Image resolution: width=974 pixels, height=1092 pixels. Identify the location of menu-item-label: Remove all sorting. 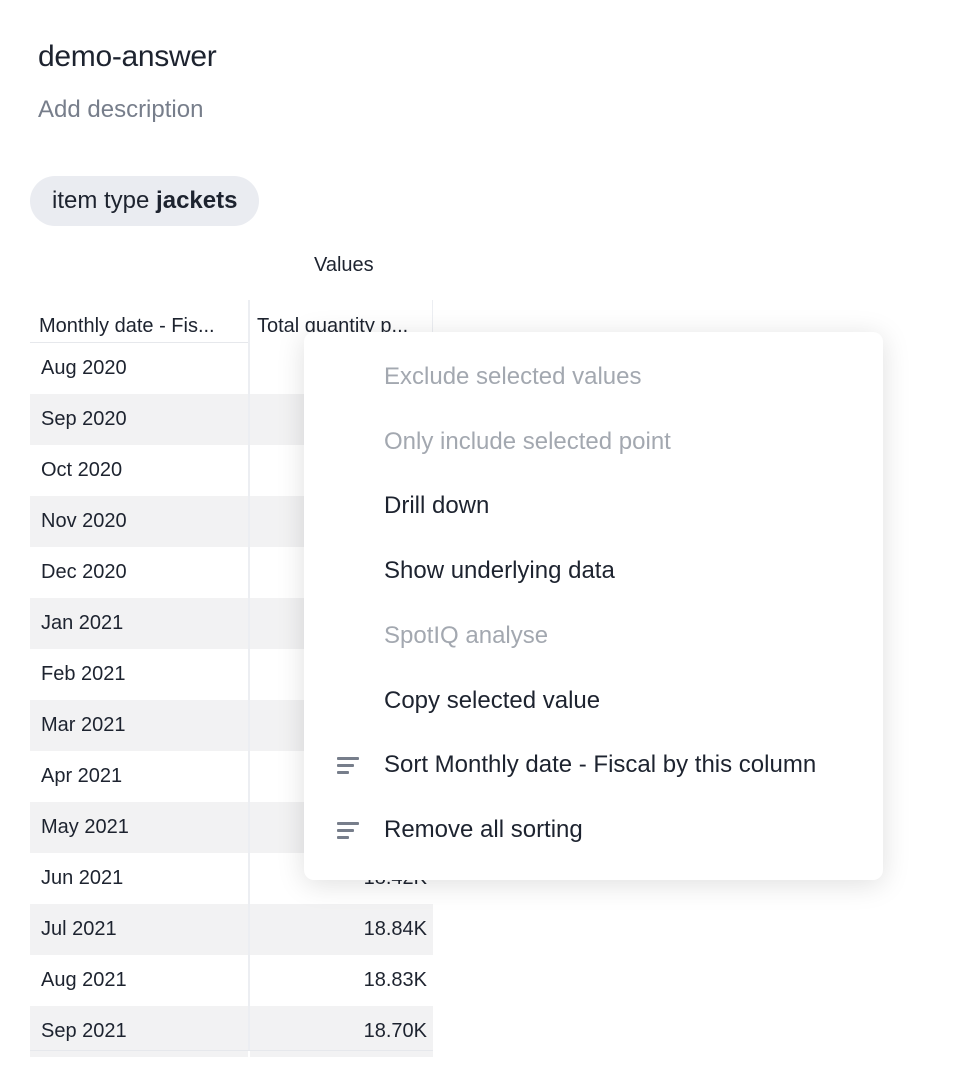
(483, 829).